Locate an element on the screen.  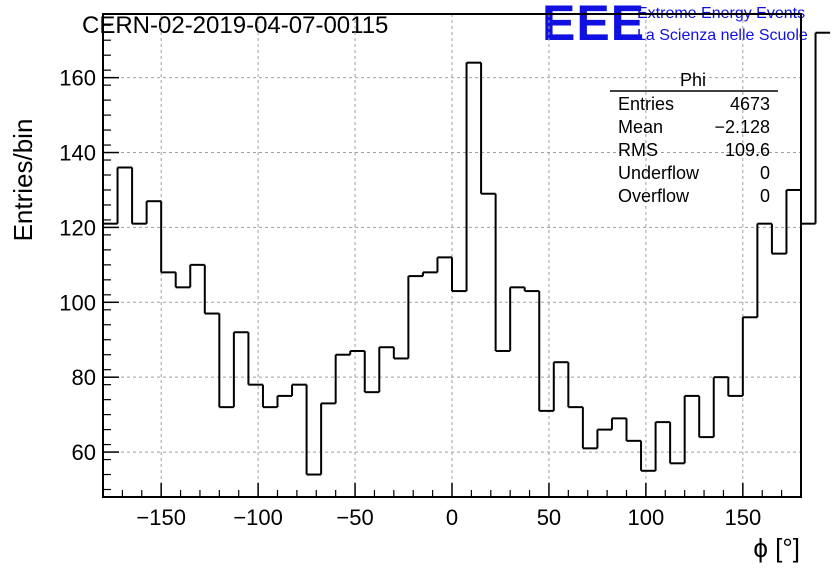
x-tick-label: −50 is located at coordinates (354, 517).